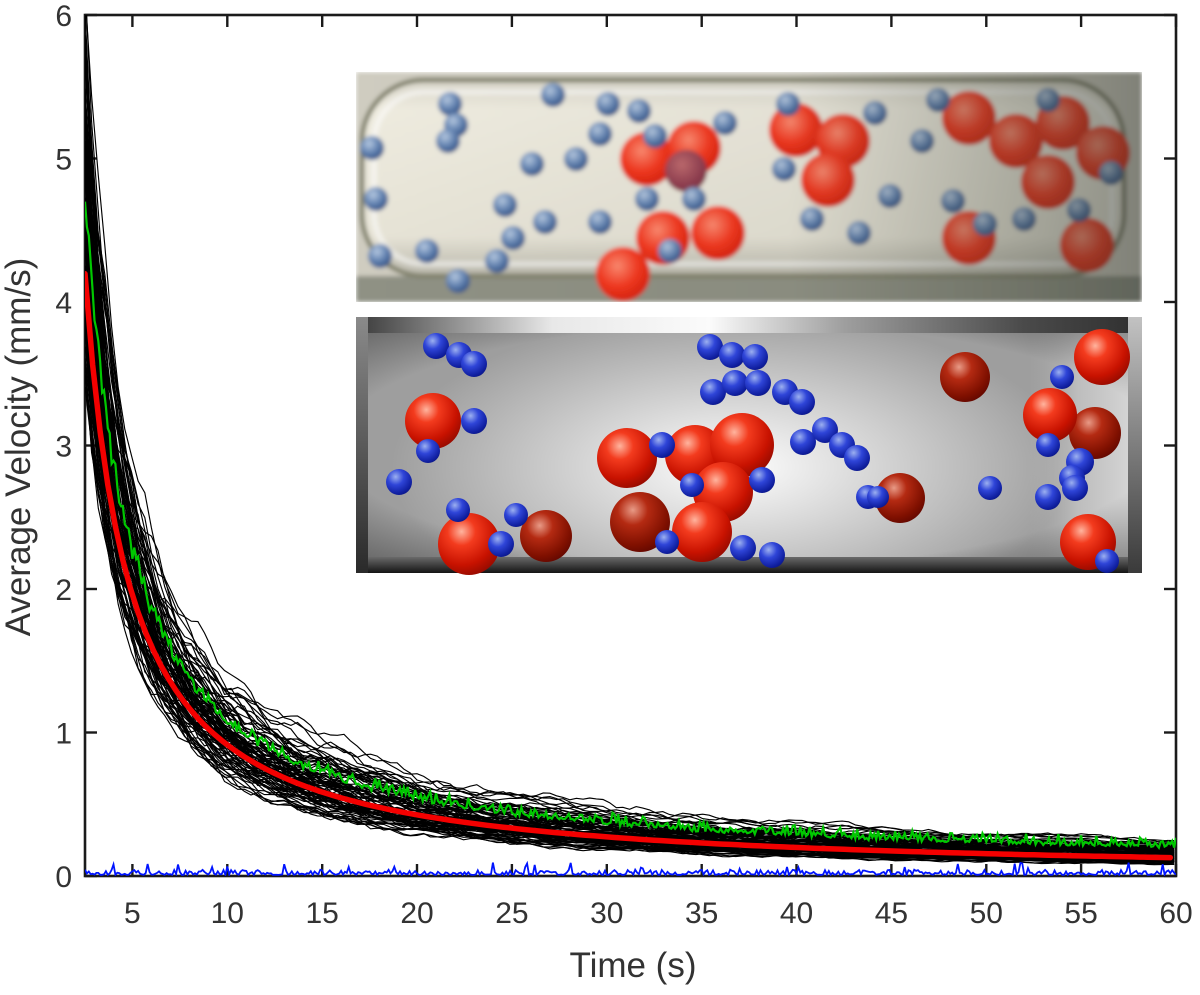 The image size is (1200, 995). Describe the element at coordinates (511, 913) in the screenshot. I see `x-tick-label: 25` at that location.